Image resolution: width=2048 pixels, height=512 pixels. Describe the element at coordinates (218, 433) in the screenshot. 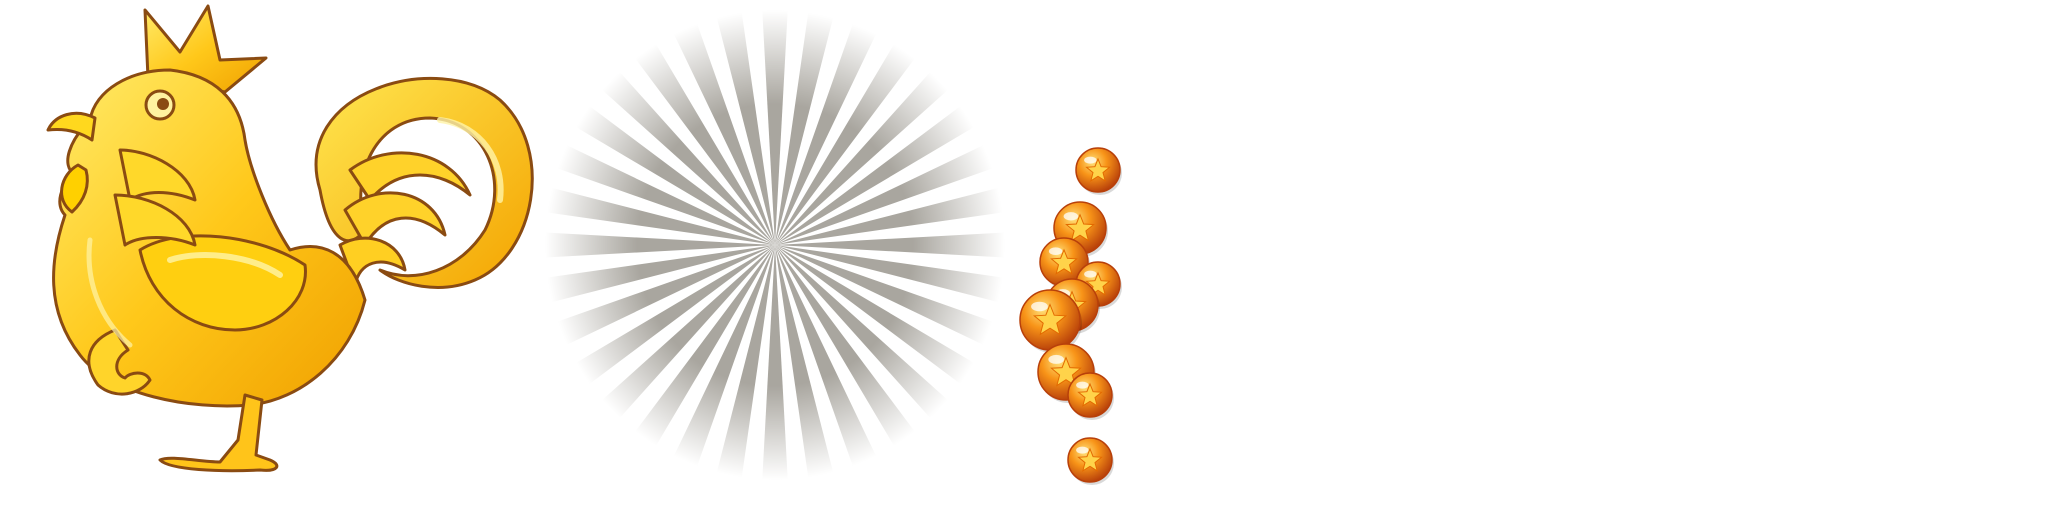

I see `rooster-leg` at that location.